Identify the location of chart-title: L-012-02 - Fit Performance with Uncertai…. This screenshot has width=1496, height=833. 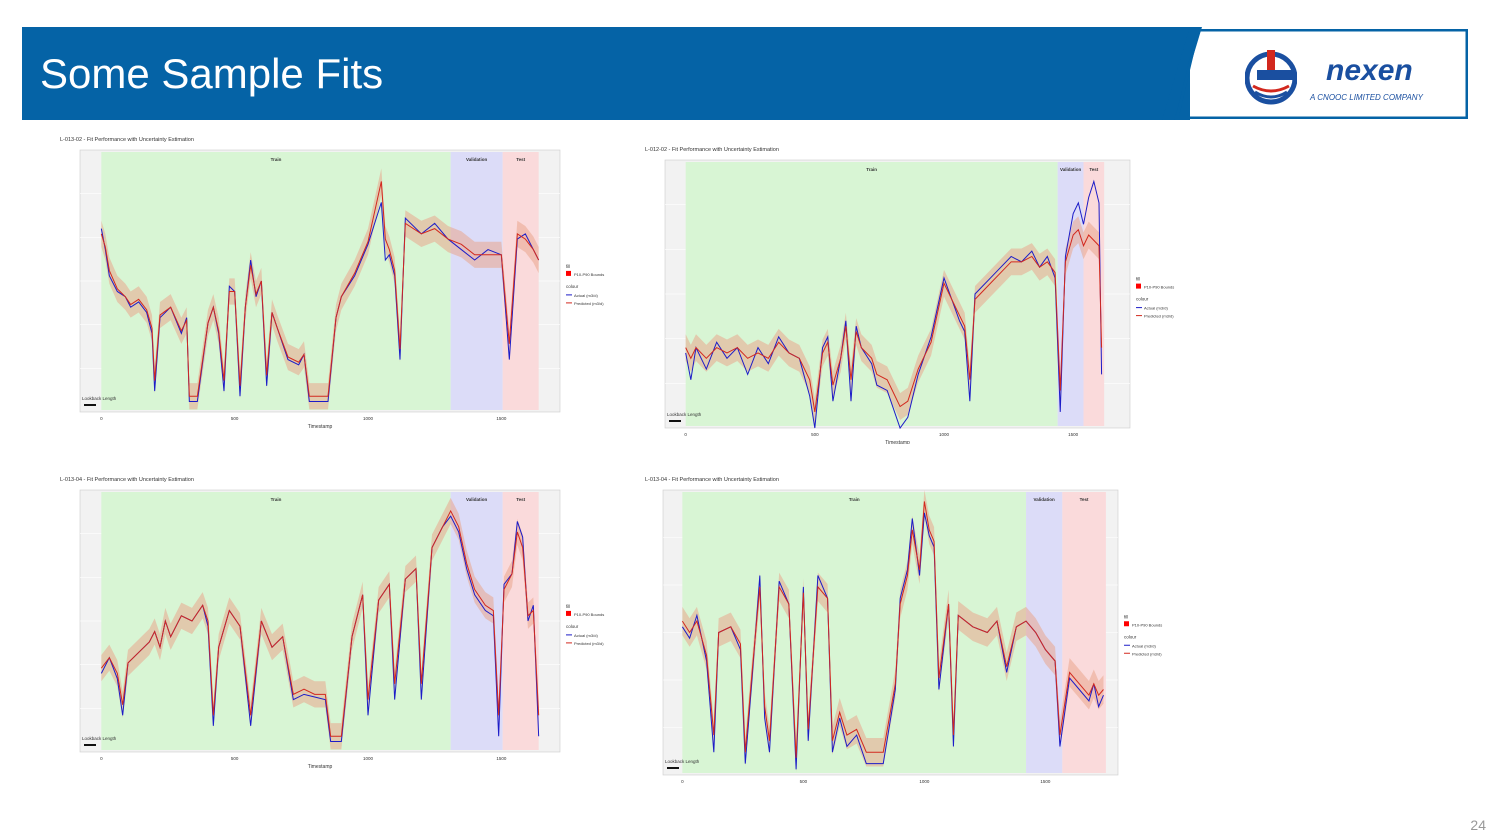
(712, 150).